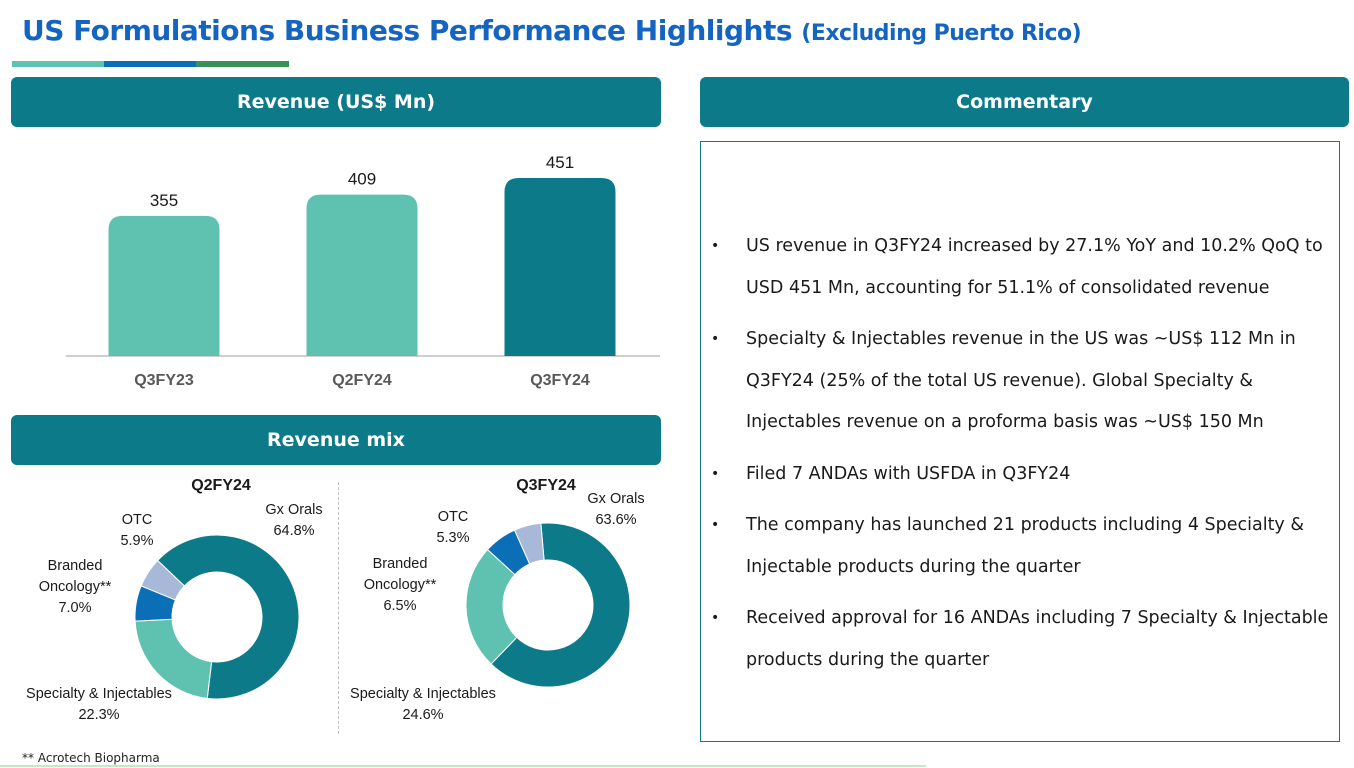  I want to click on bar-q3fy24, so click(560, 267).